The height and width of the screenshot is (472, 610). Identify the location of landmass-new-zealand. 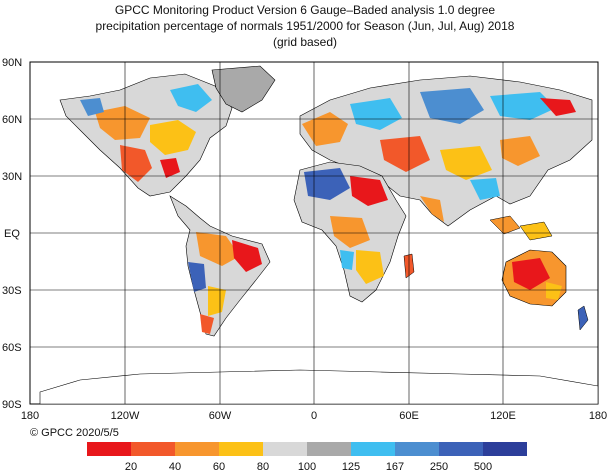
(583, 318).